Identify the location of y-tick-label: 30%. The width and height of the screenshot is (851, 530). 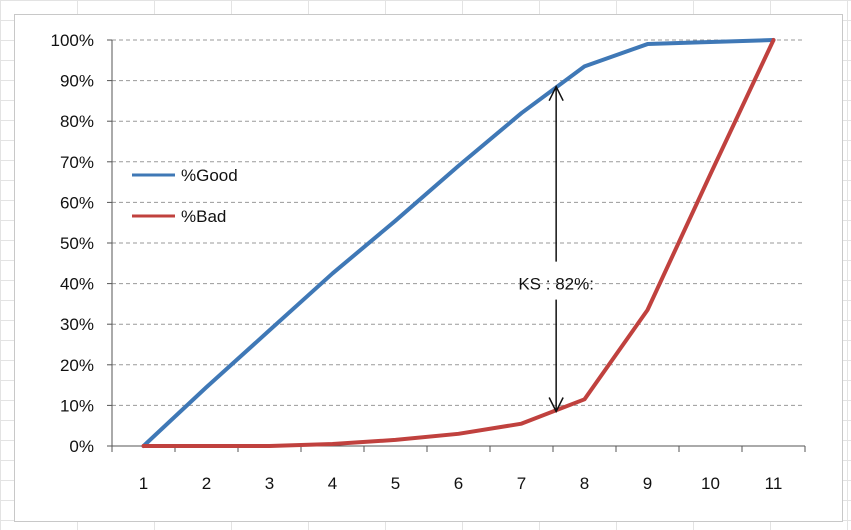
(77, 324).